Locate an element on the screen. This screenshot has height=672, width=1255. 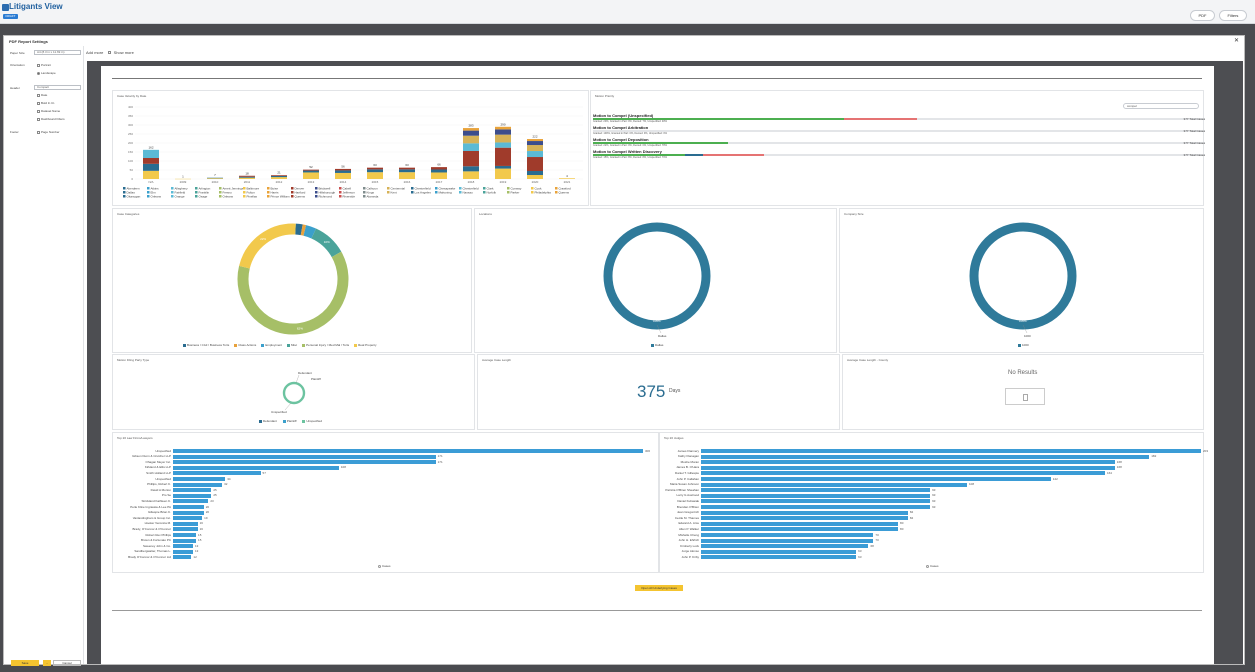
bar-value-label: 32 is located at coordinates (226, 484).